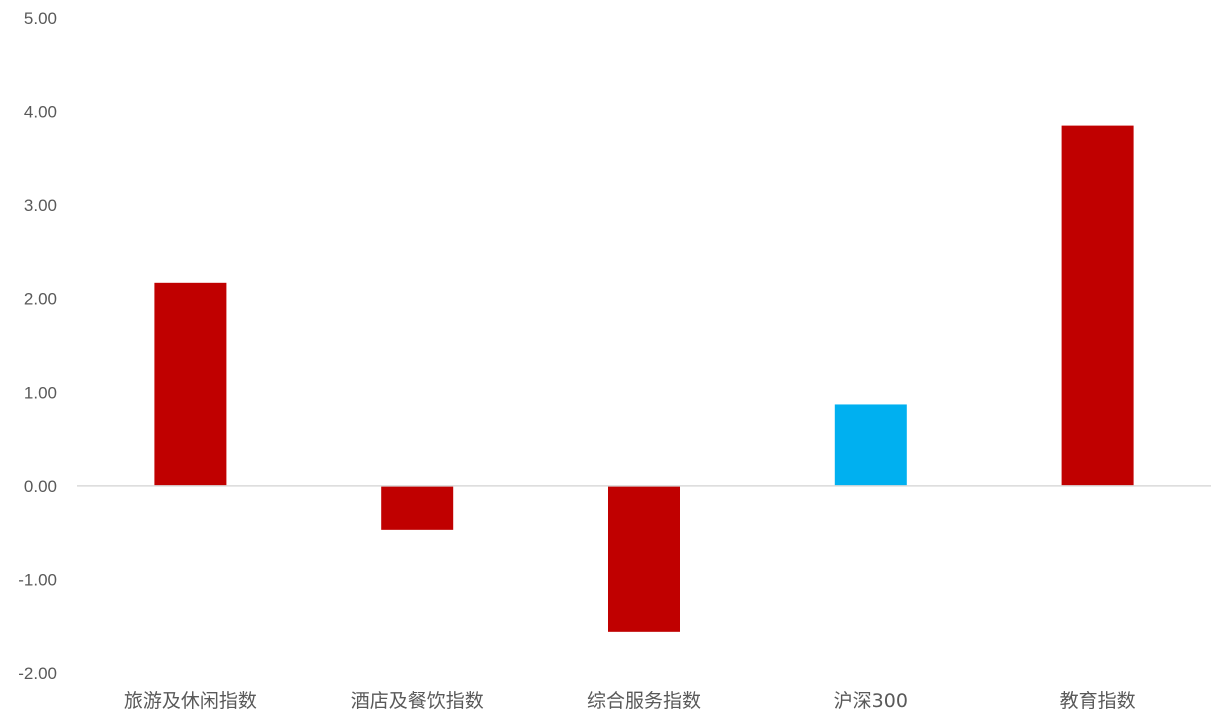 The image size is (1211, 716). I want to click on y-tick-label: 3.00, so click(40, 205).